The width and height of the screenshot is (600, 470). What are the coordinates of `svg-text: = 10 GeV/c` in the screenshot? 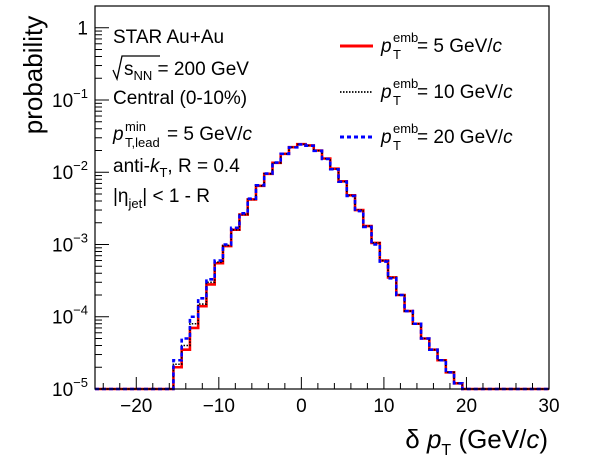 It's located at (465, 92).